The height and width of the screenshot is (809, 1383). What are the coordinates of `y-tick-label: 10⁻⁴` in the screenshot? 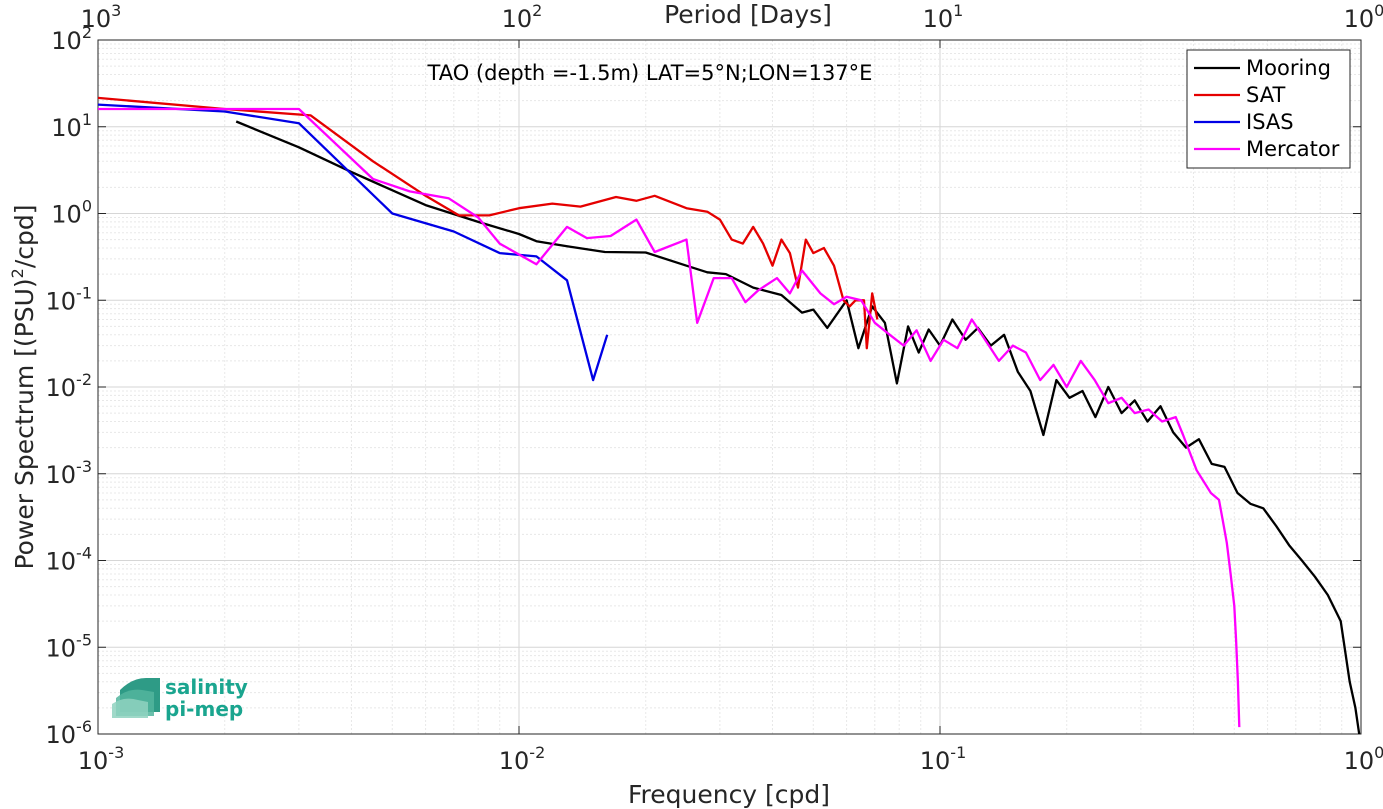 It's located at (69, 560).